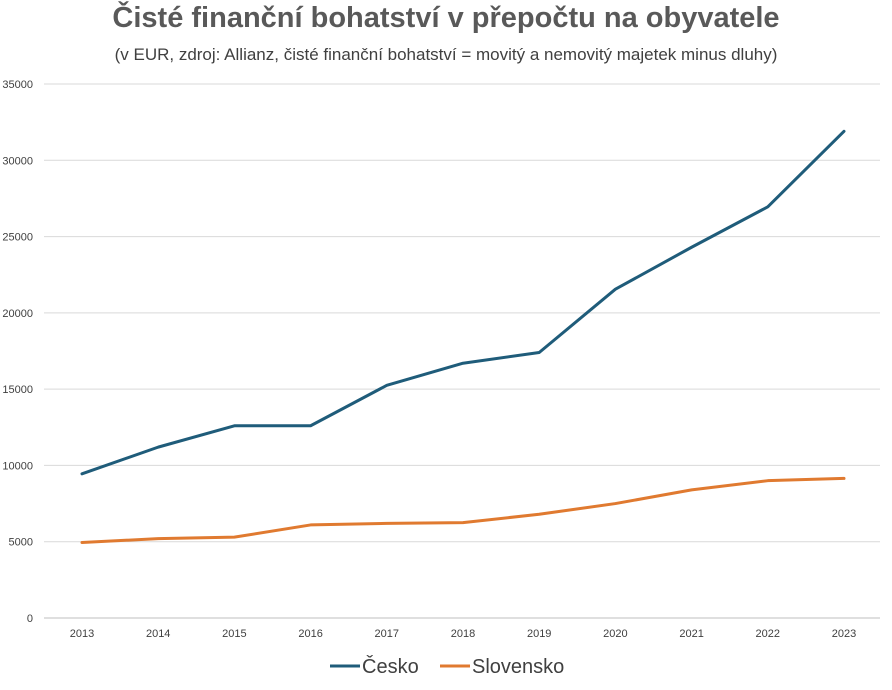 This screenshot has height=690, width=892. What do you see at coordinates (17, 161) in the screenshot?
I see `y-tick-label: 30000` at bounding box center [17, 161].